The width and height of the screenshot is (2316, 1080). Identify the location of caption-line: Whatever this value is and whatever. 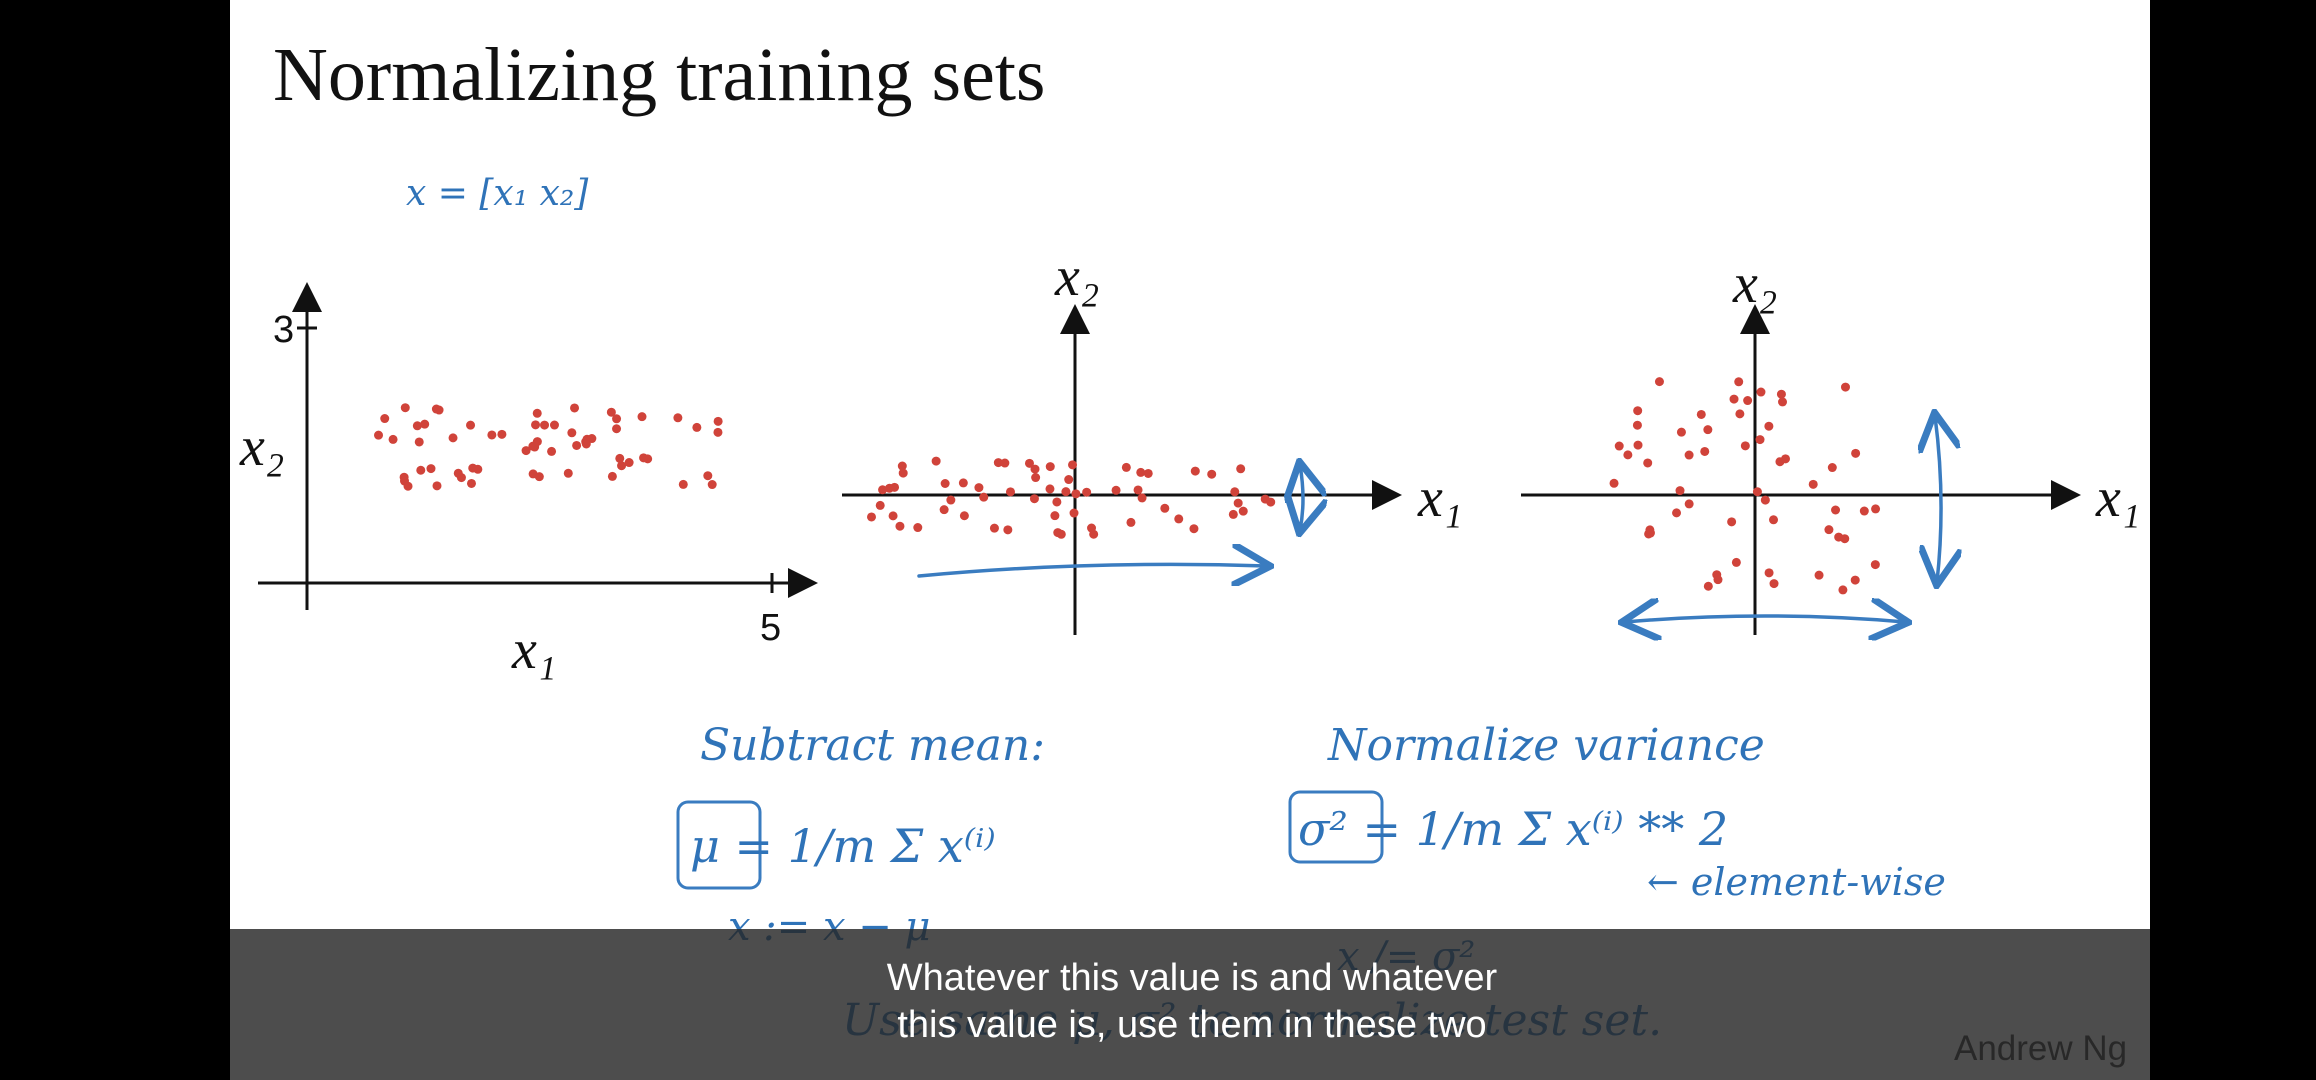
(1192, 978).